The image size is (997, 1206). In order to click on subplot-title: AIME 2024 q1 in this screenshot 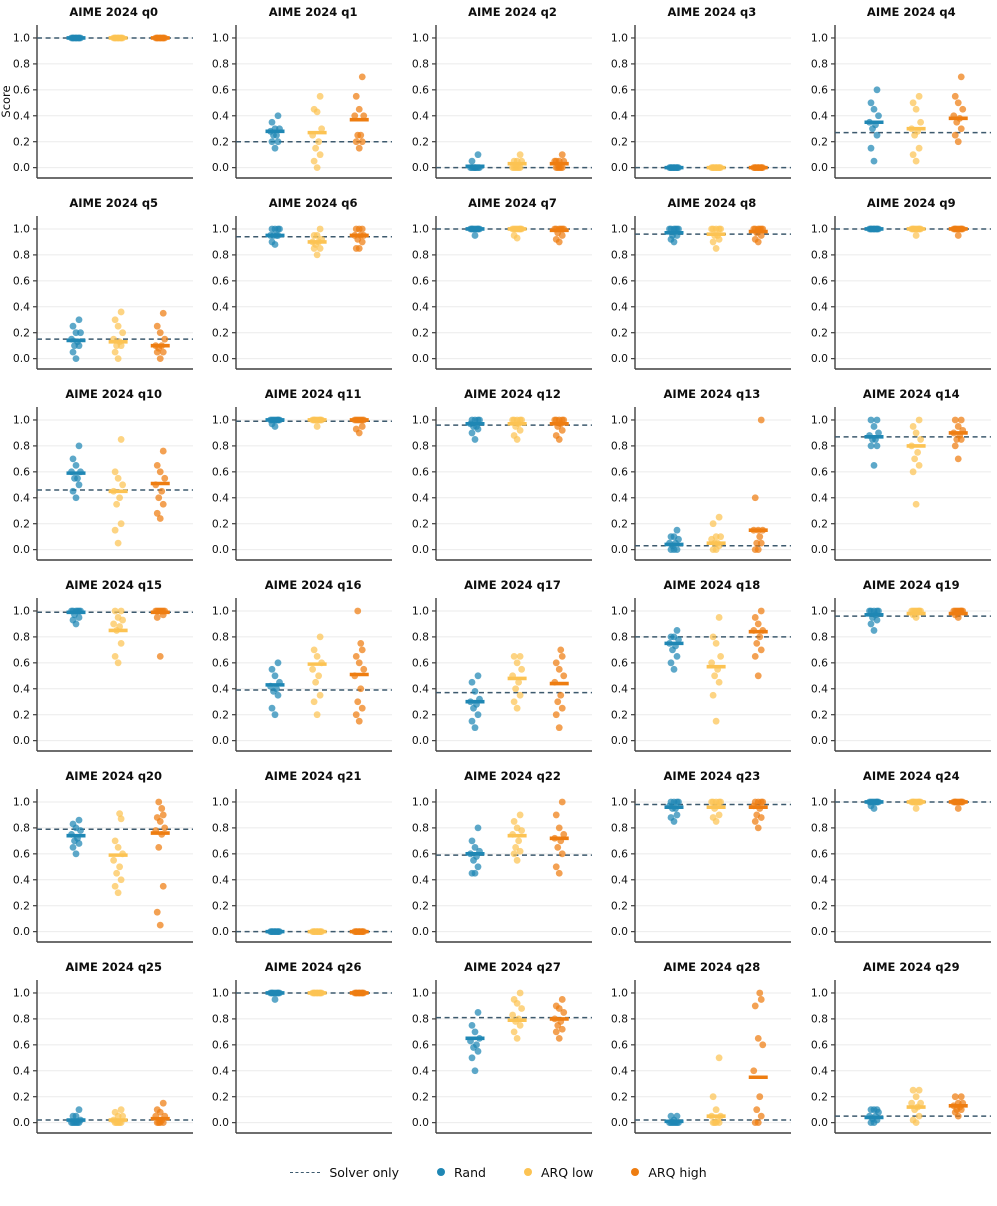, I will do `click(313, 12)`.